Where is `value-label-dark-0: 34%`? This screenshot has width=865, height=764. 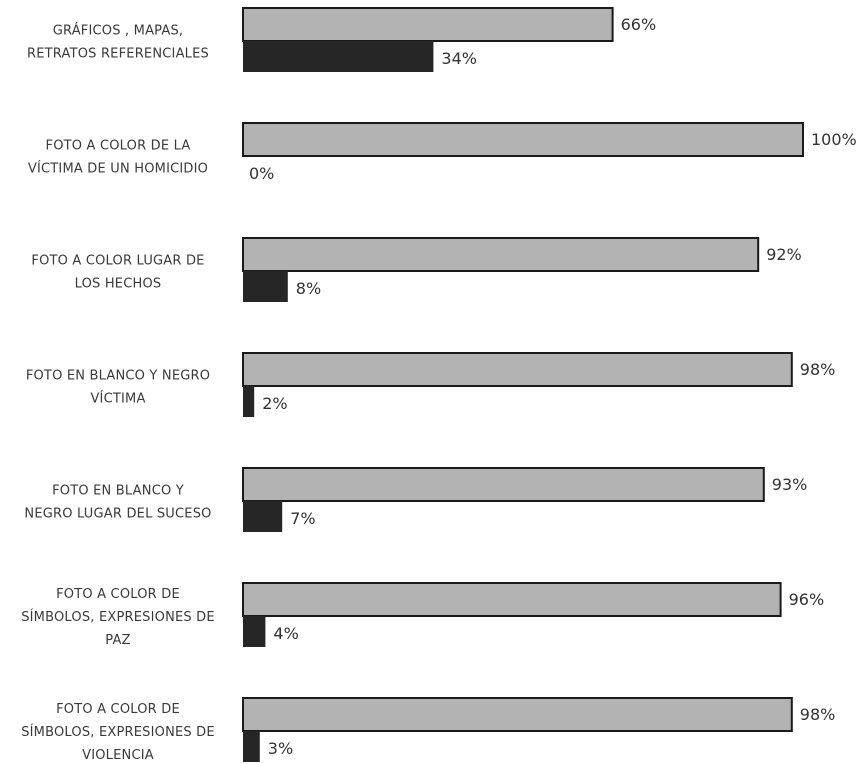 value-label-dark-0: 34% is located at coordinates (459, 58).